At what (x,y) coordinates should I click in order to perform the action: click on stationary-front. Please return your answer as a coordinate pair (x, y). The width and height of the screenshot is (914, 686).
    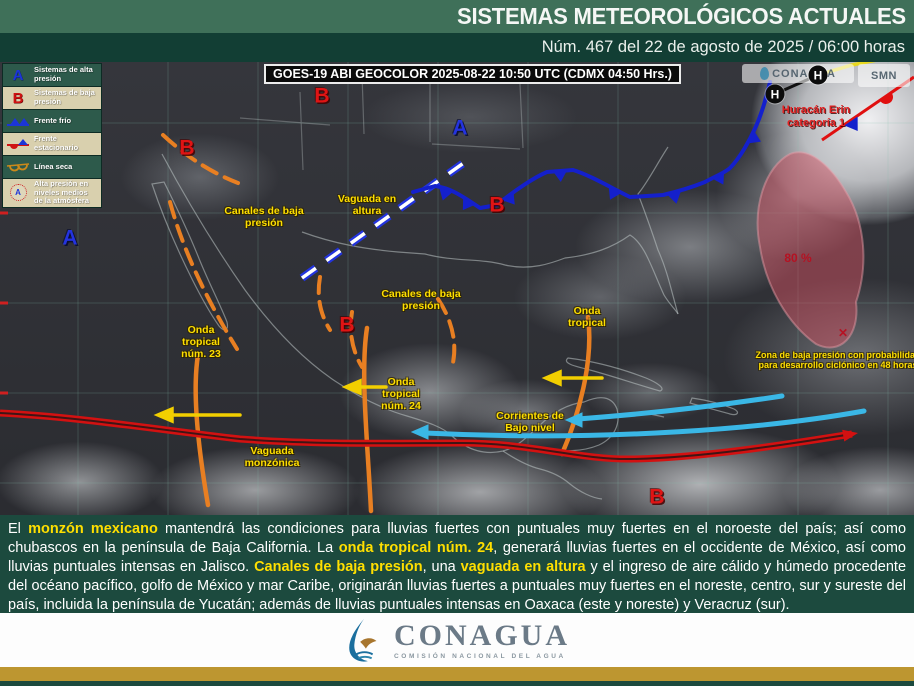
    Looking at the image, I should click on (867, 108).